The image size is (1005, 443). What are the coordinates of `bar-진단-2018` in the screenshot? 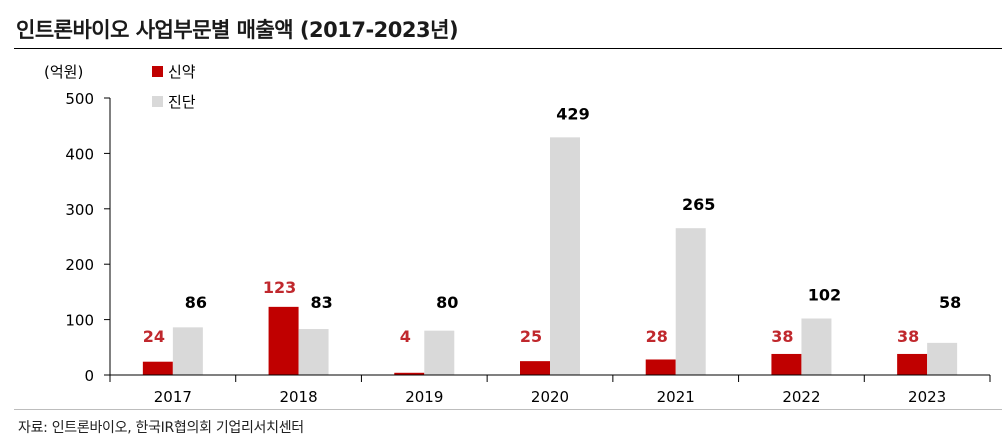 It's located at (313, 352).